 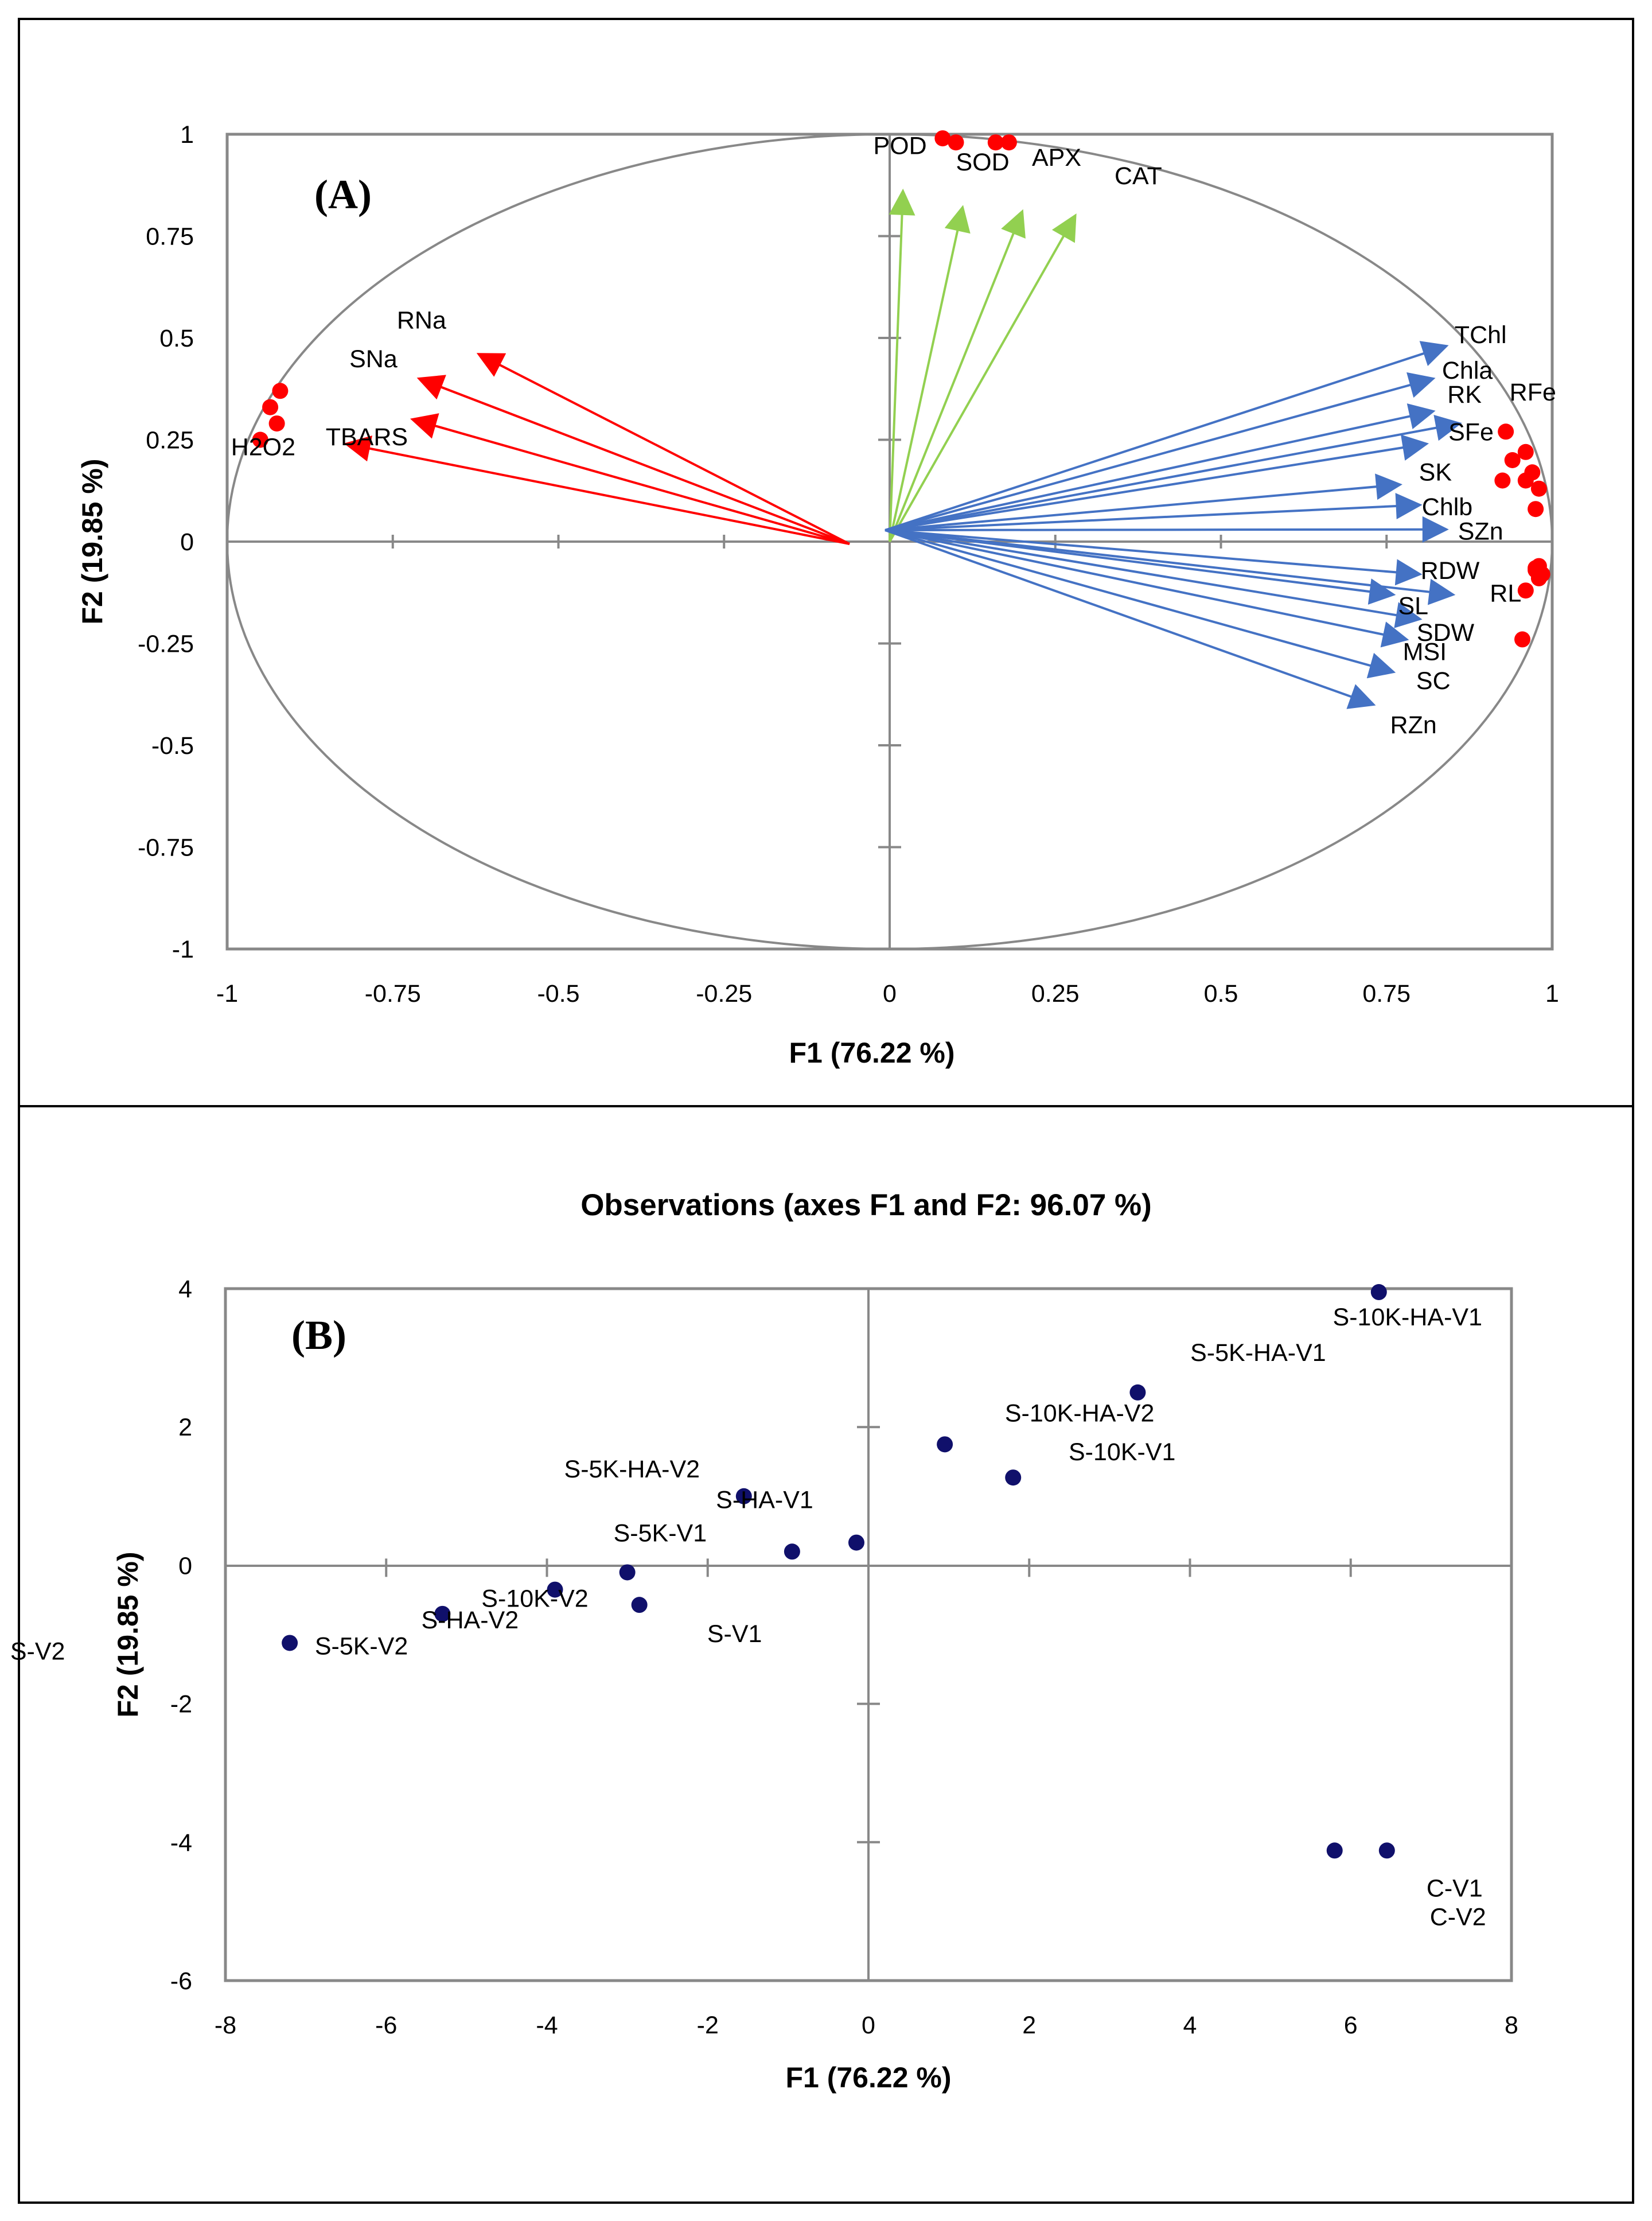 I want to click on vector-sna, so click(x=633, y=460).